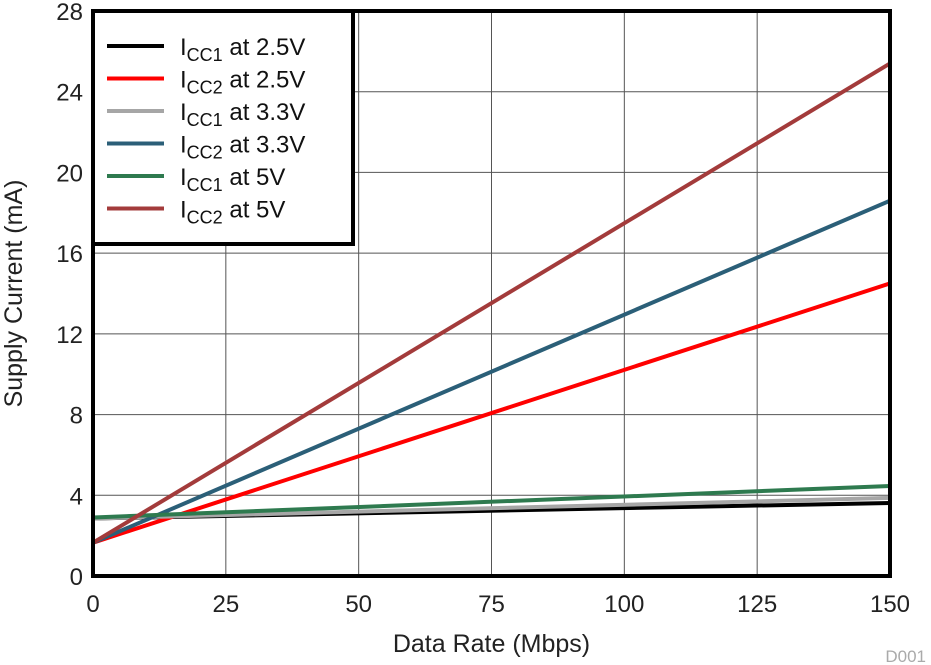 The width and height of the screenshot is (931, 665). I want to click on legend-entry: ICC2 at 3.3V, so click(242, 147).